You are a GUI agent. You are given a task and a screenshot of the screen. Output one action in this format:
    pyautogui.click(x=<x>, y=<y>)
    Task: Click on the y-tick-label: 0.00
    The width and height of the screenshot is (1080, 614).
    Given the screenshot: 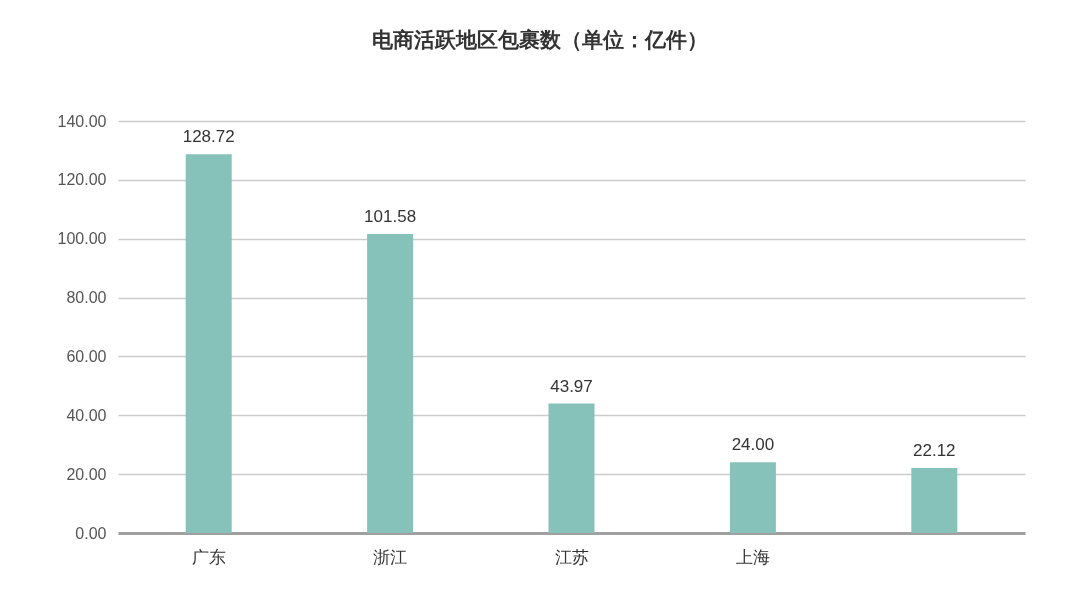 What is the action you would take?
    pyautogui.click(x=91, y=533)
    